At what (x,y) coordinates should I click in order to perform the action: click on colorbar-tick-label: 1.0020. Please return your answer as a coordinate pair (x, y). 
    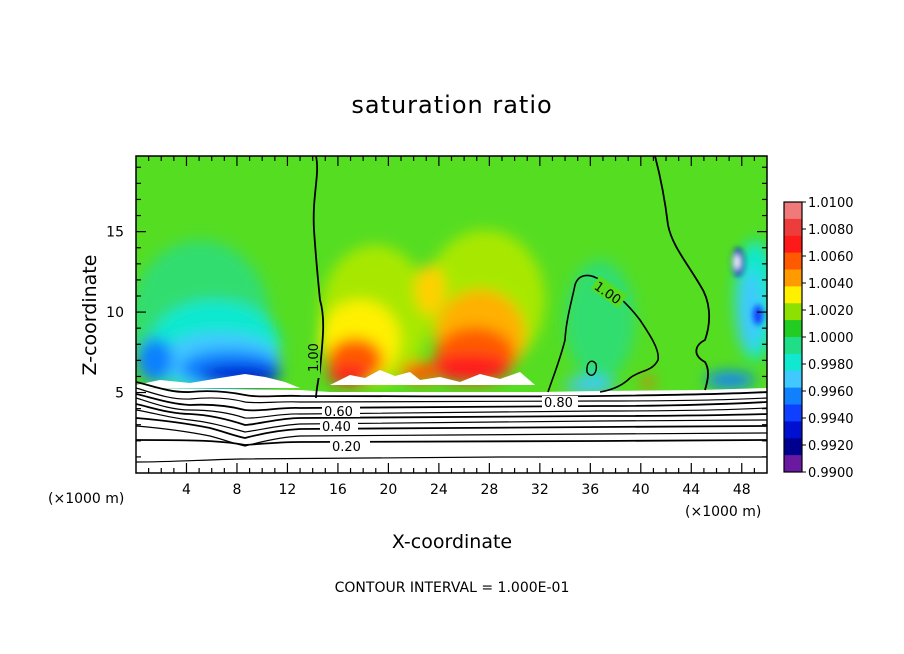
    Looking at the image, I should click on (831, 311).